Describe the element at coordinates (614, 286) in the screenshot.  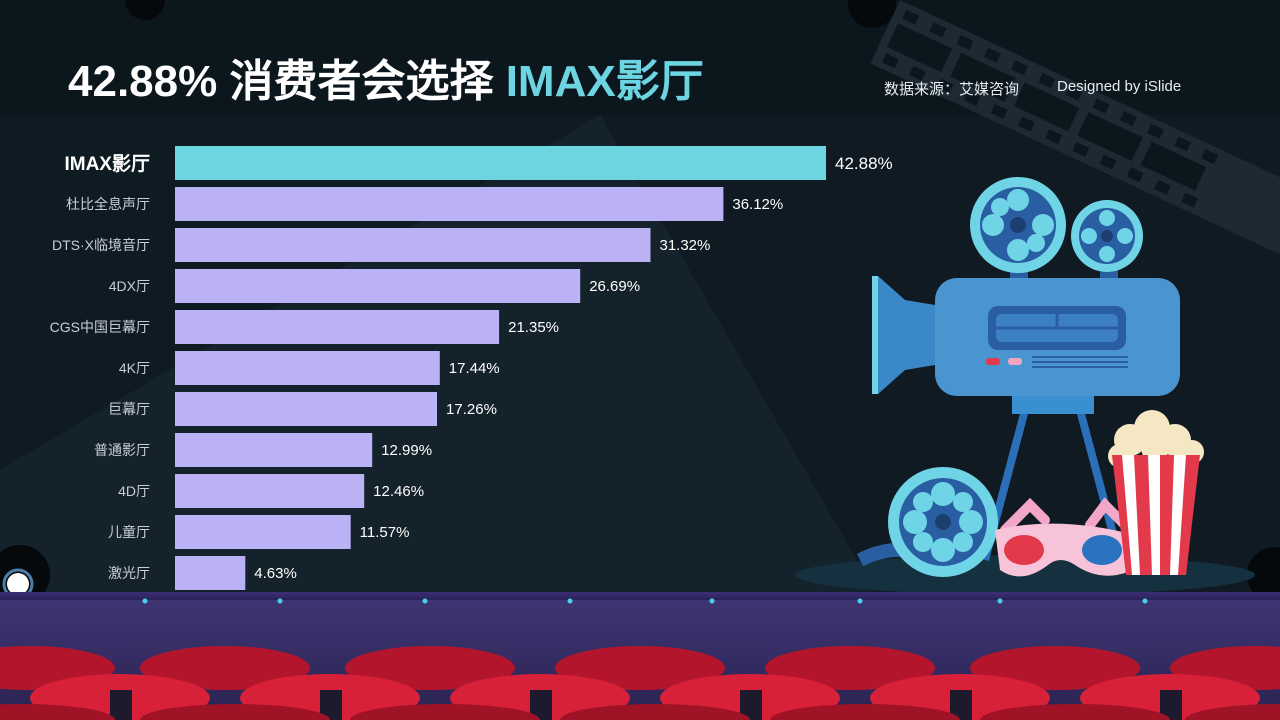
I see `value-label-3: 26.69%` at that location.